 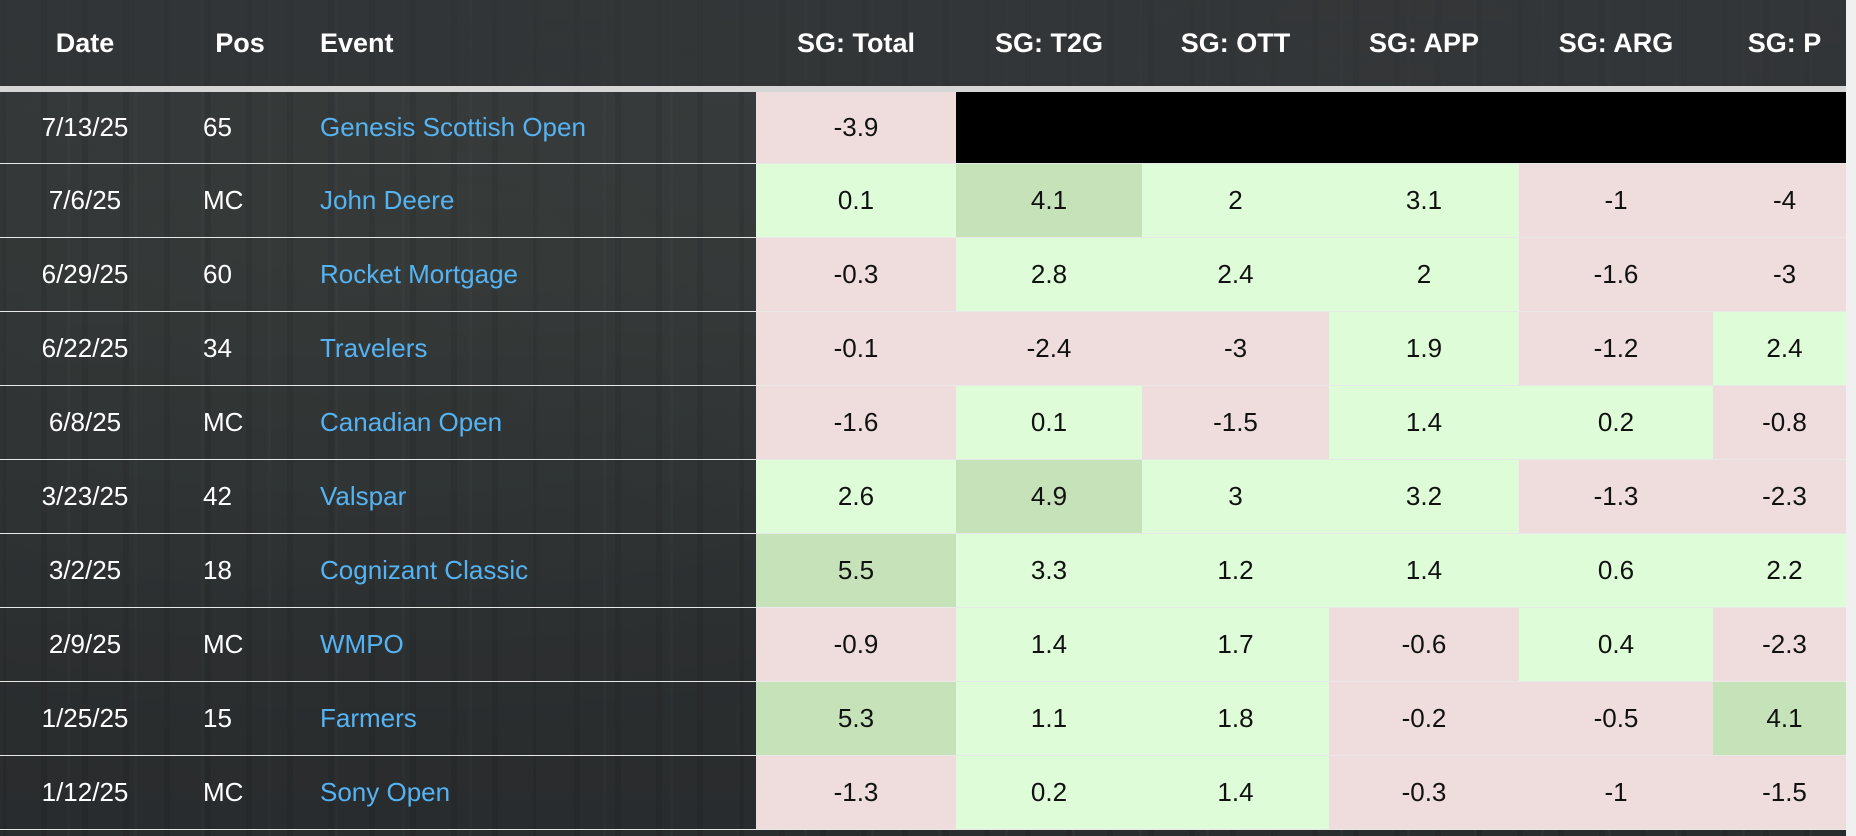 What do you see at coordinates (1049, 200) in the screenshot?
I see `sg-t2g-cell: 4.1` at bounding box center [1049, 200].